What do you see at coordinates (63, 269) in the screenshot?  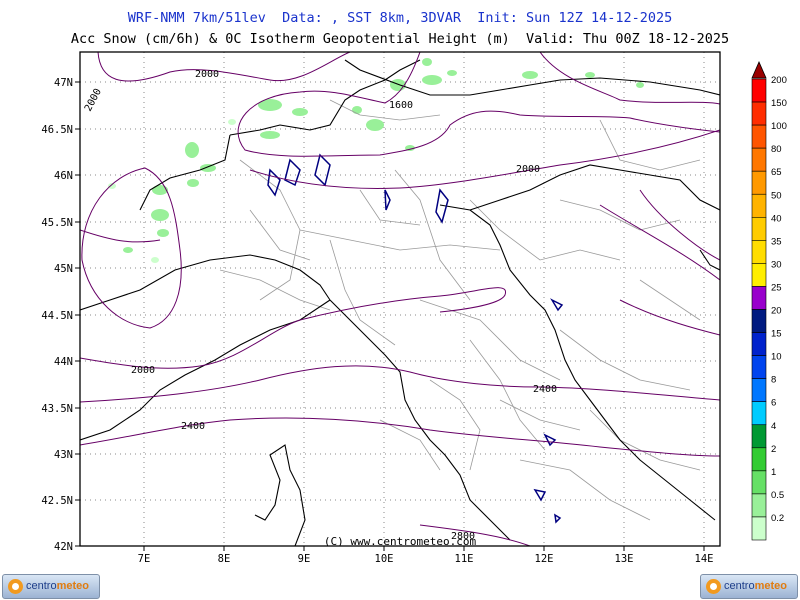 I see `lat-label: 45N` at bounding box center [63, 269].